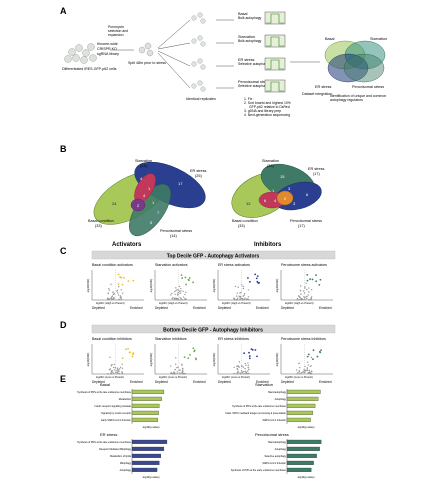 The width and height of the screenshot is (448, 500). I want to click on venn-label-perox: Peroxisomal stress, so click(368, 87).